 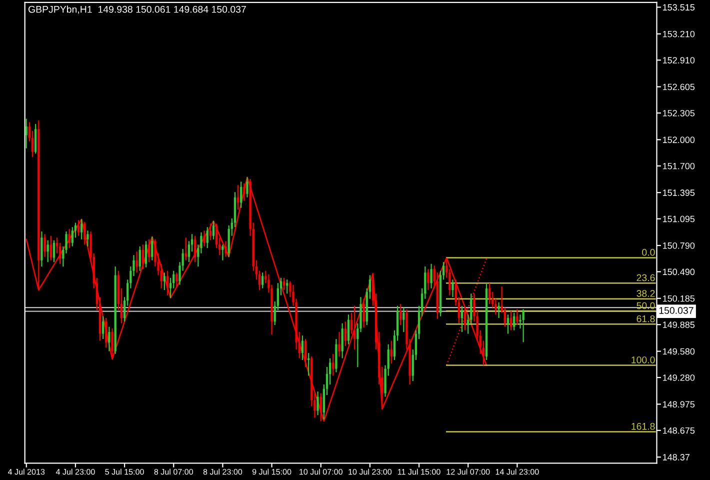 What do you see at coordinates (124, 471) in the screenshot?
I see `x-tick-label: 5 Jul 15:00` at bounding box center [124, 471].